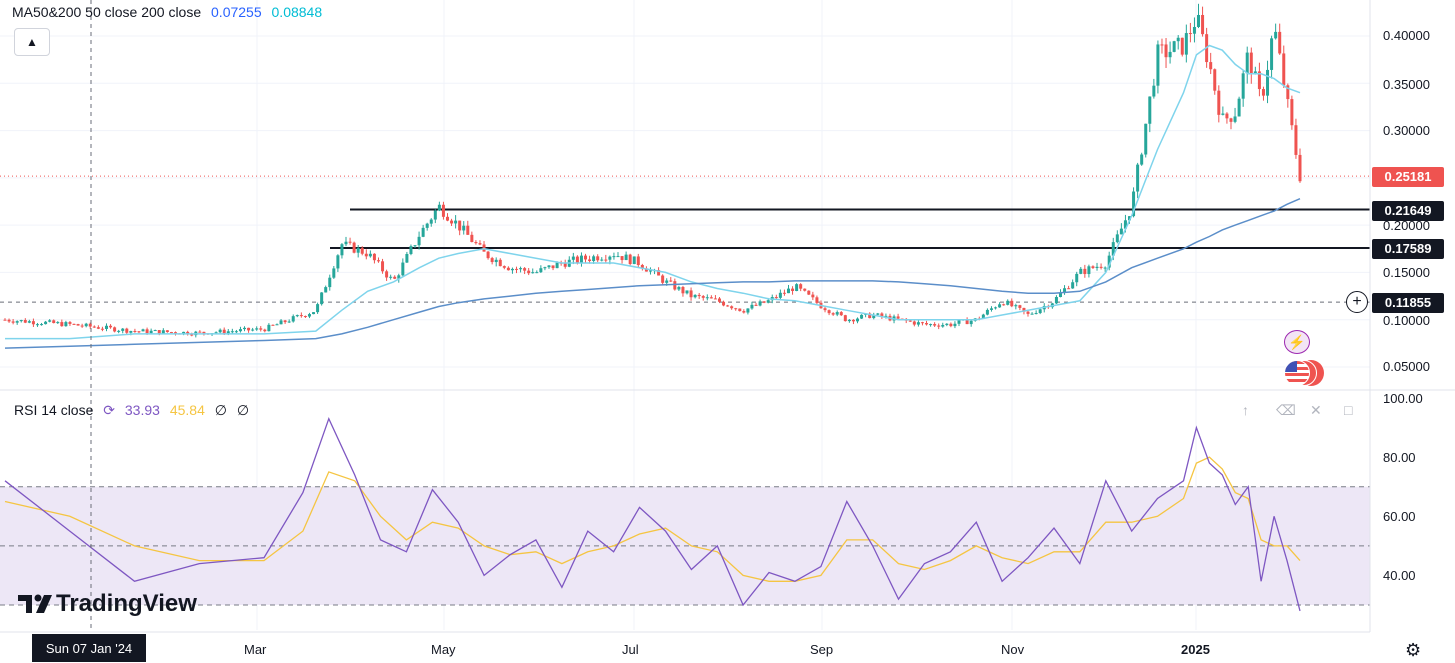  I want to click on level1-price-tag: 0.21649, so click(1408, 211).